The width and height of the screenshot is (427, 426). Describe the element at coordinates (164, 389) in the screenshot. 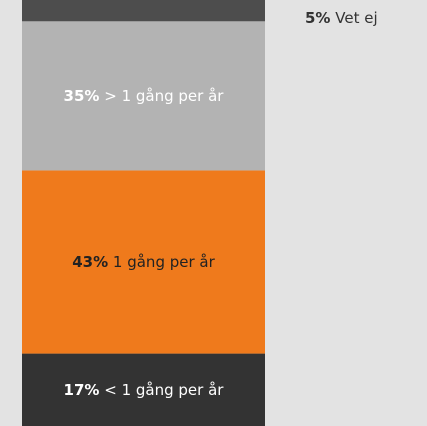

I see `category-label: < 1 gång per år` at that location.